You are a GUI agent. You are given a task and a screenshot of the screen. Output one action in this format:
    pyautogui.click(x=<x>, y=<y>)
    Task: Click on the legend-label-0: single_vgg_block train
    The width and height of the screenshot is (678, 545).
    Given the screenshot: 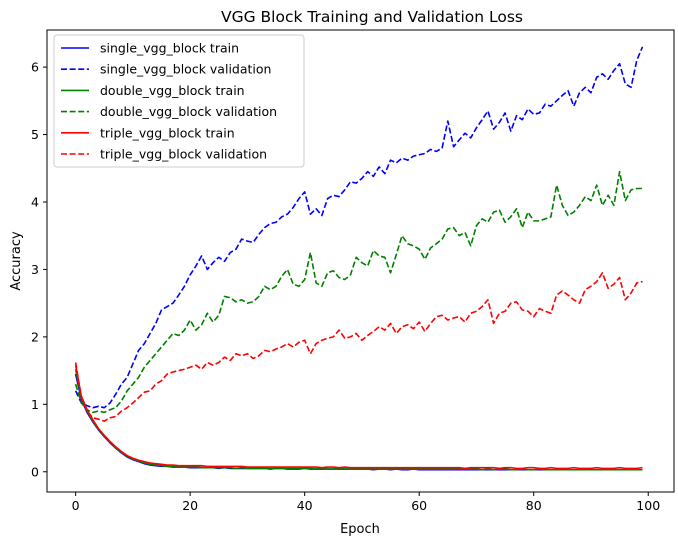 What is the action you would take?
    pyautogui.click(x=169, y=48)
    